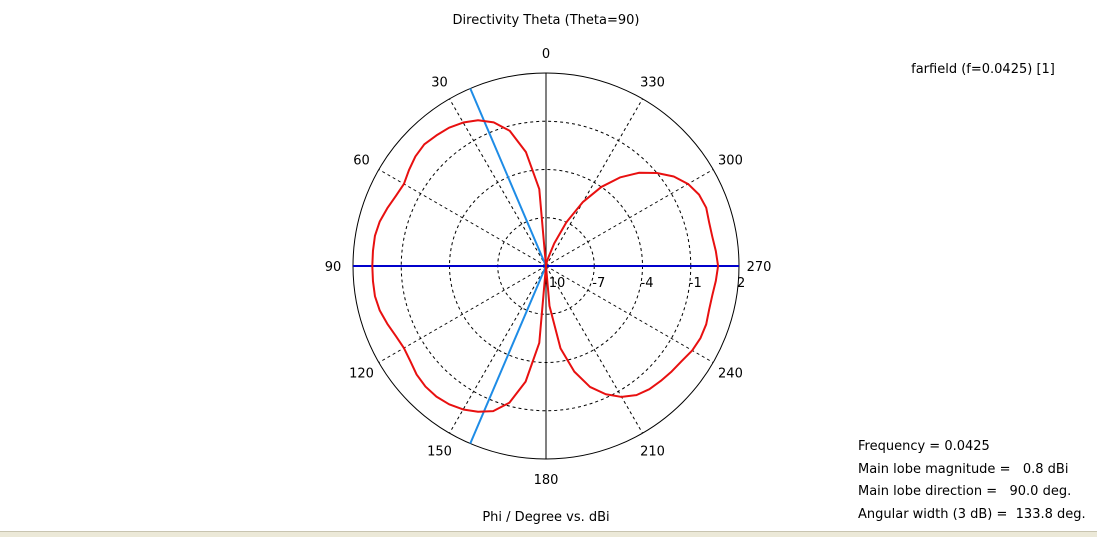 Image resolution: width=1097 pixels, height=537 pixels. Describe the element at coordinates (963, 469) in the screenshot. I see `info-main-lobe-magnitude: Main lobe magnitude = 0.8 dBi` at that location.